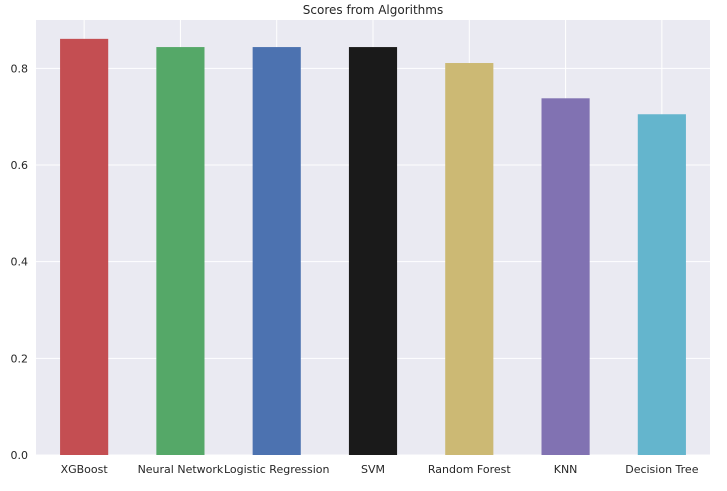  What do you see at coordinates (565, 277) in the screenshot?
I see `bar-knn` at bounding box center [565, 277].